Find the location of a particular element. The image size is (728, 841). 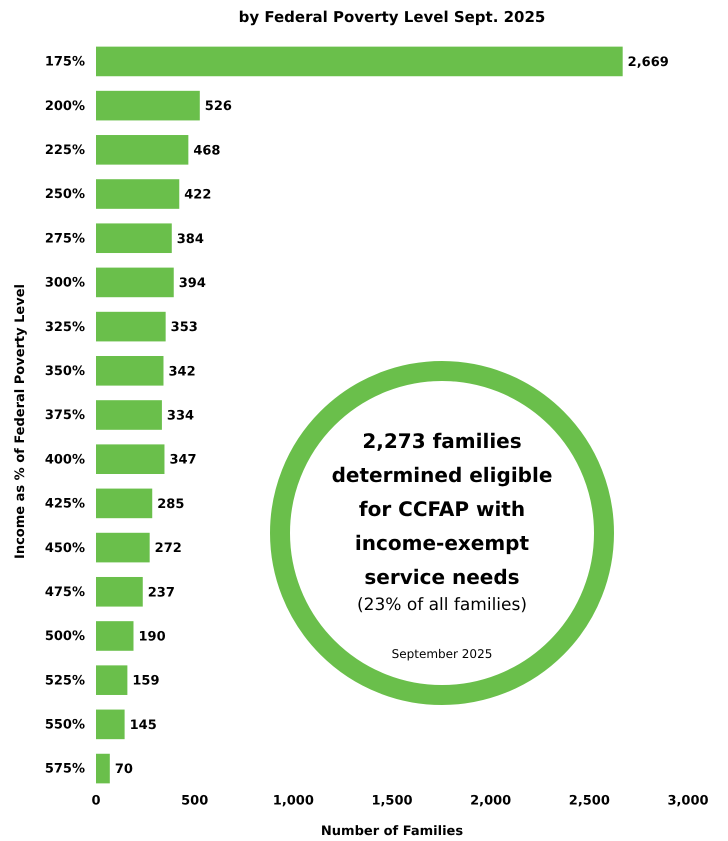

data-label: 394 is located at coordinates (192, 283).